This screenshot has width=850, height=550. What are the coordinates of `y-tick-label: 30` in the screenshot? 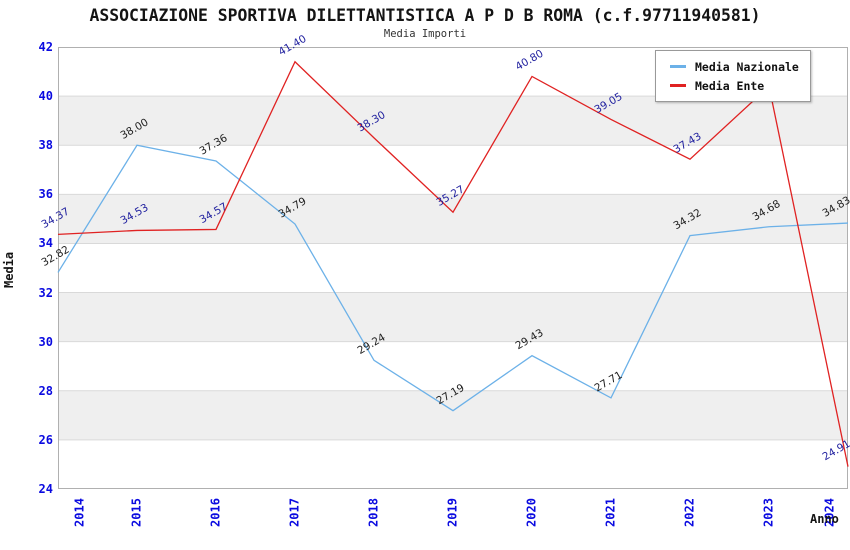 It's located at (45, 341).